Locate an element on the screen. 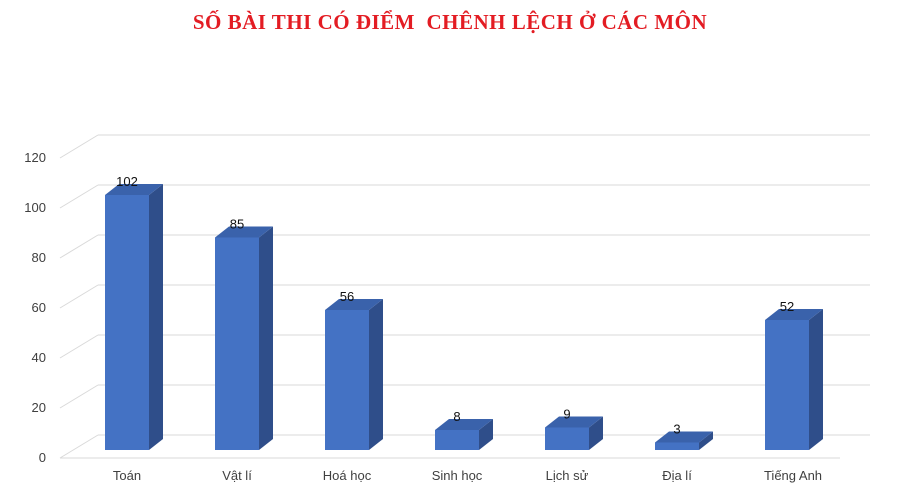  category-label: Vật lí is located at coordinates (237, 475).